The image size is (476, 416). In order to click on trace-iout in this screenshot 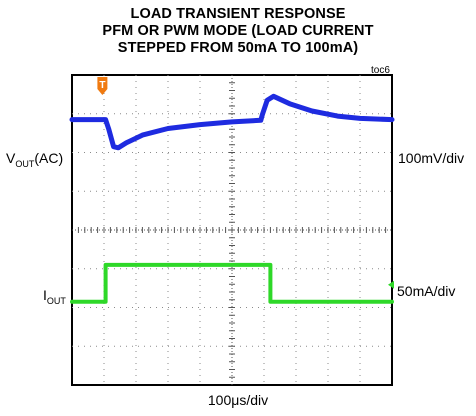, I will do `click(232, 283)`.